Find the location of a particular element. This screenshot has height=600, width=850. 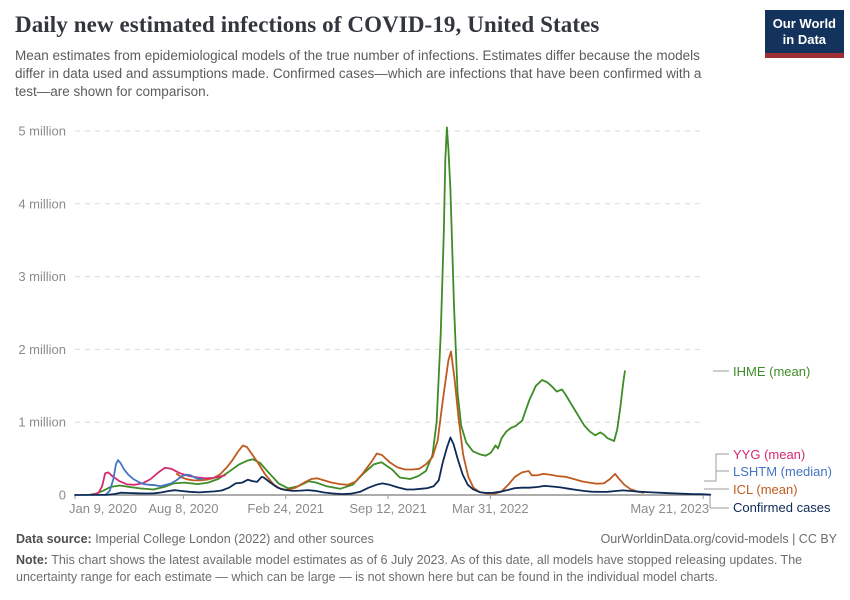

legend-label-yyg: YYG (mean) is located at coordinates (769, 454).